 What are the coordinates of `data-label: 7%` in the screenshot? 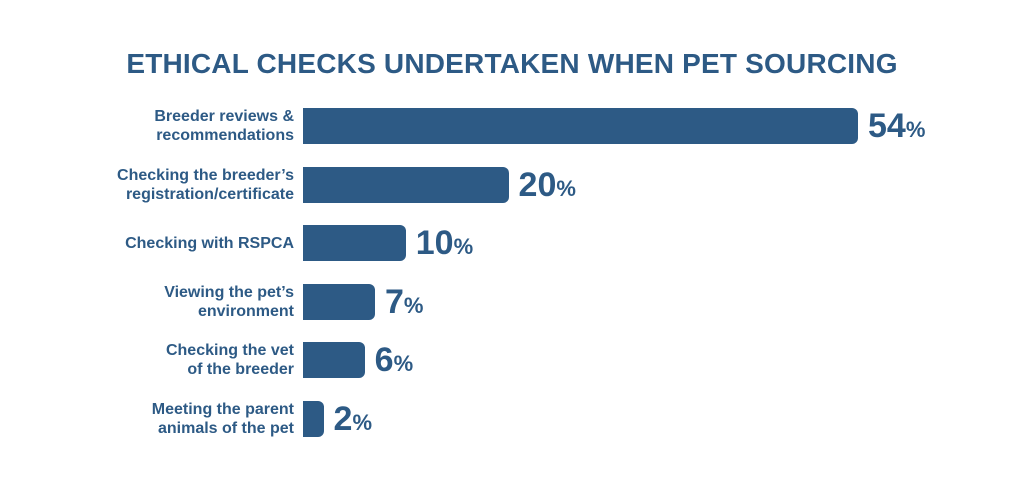 It's located at (404, 302).